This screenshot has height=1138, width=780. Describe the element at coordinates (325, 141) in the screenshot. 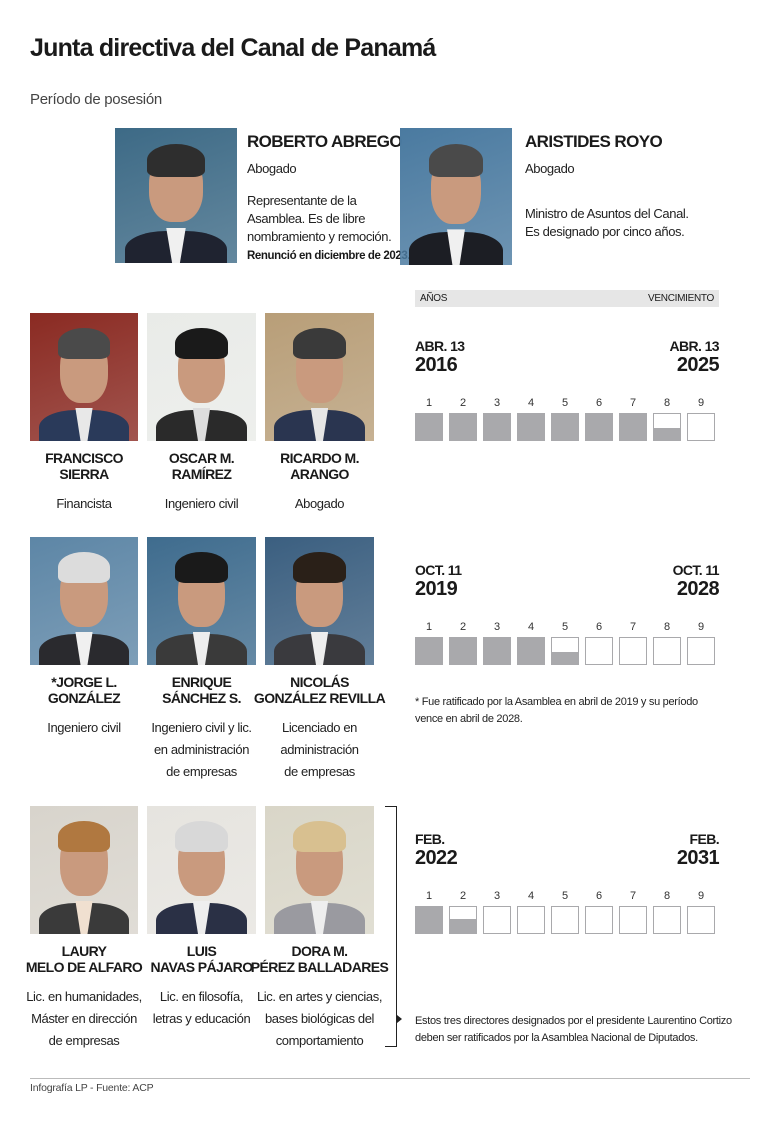

I see `member-name: ROBERTO ABREGO` at that location.